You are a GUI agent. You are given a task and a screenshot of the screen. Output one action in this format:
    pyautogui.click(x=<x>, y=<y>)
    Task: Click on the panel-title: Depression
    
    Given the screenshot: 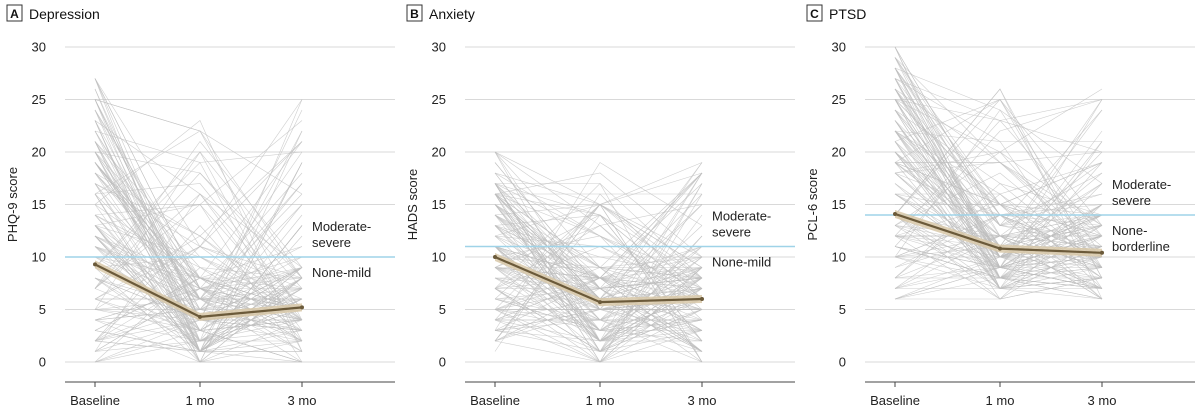 What is the action you would take?
    pyautogui.click(x=64, y=14)
    